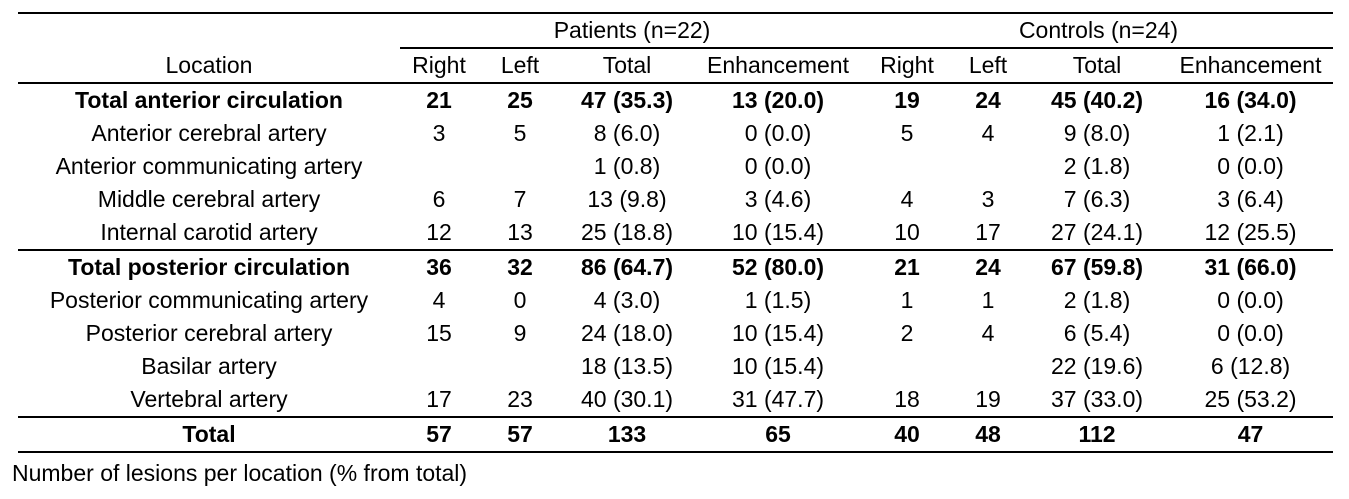  Describe the element at coordinates (627, 133) in the screenshot. I see `value-cell: 8 (6.0)` at that location.